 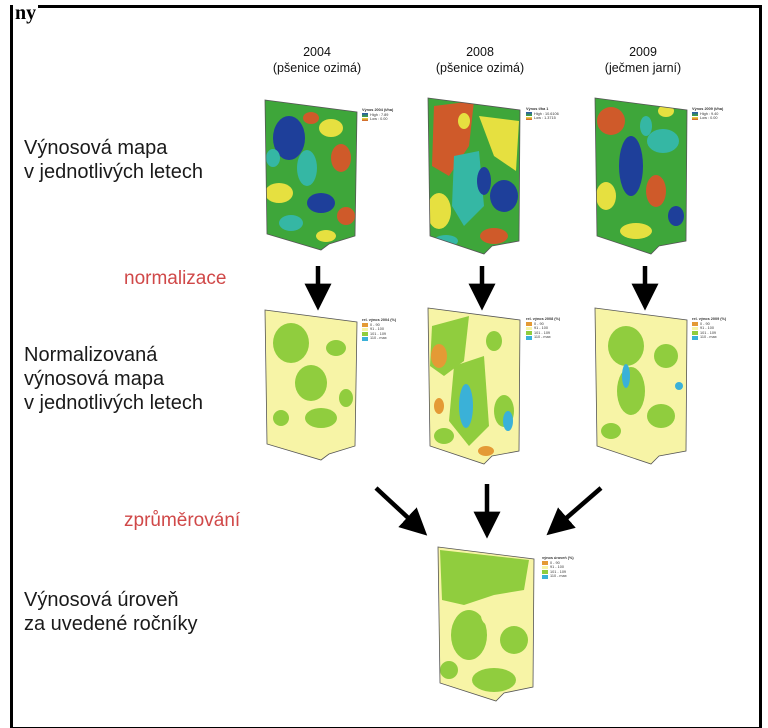 I want to click on row-label-raw: Výnosová mapa v jednotlivých letech, so click(x=113, y=160).